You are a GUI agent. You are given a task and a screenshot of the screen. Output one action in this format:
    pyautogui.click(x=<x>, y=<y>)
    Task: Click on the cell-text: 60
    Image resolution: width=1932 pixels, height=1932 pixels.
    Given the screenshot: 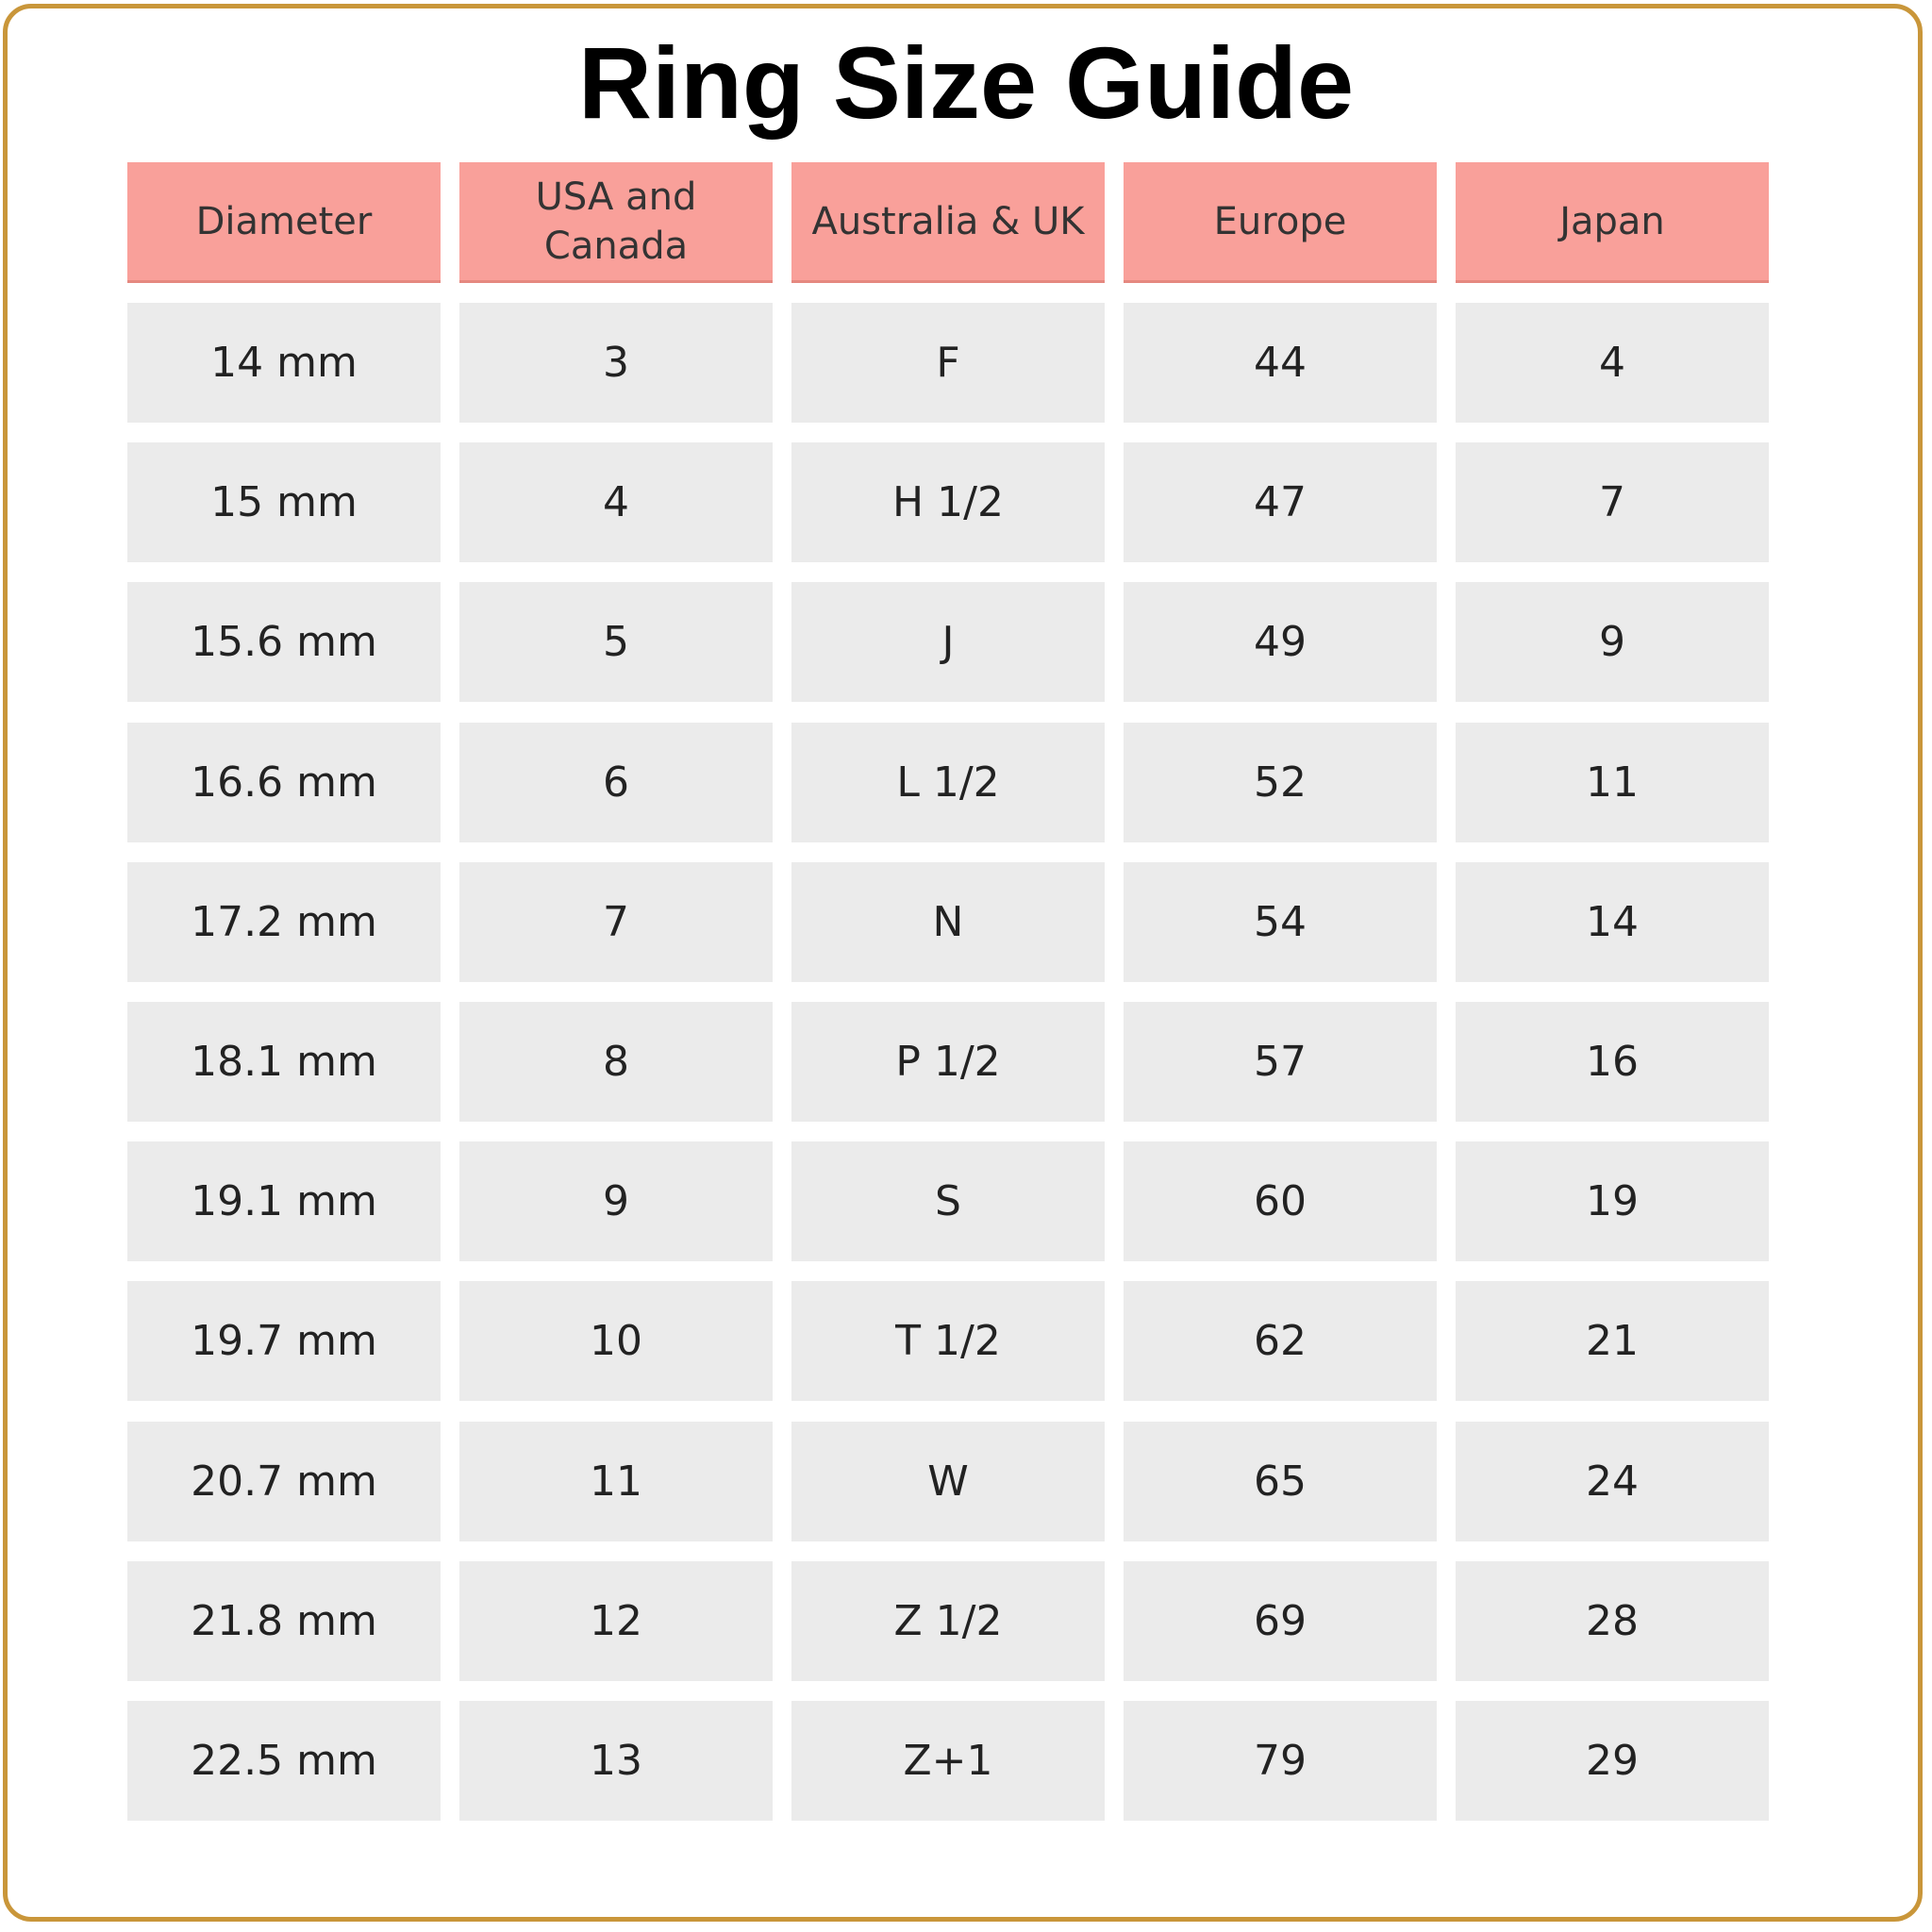 What is the action you would take?
    pyautogui.click(x=1280, y=1201)
    